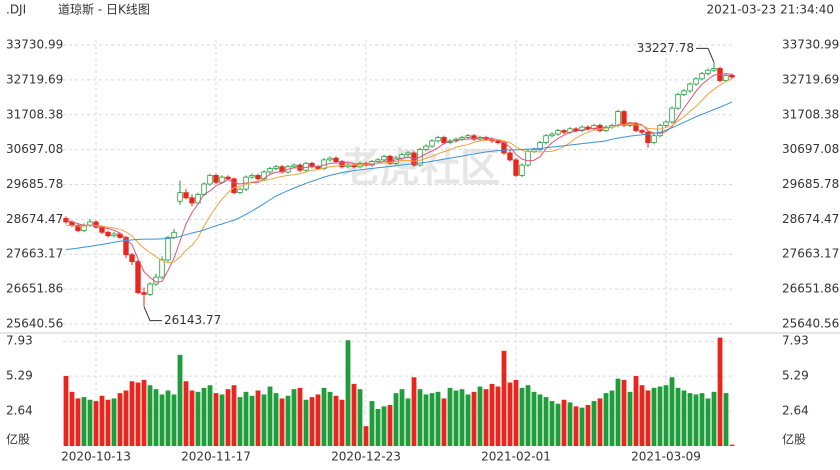 This screenshot has height=470, width=840. What do you see at coordinates (810, 79) in the screenshot?
I see `y-tick-label-right: 32719.69` at bounding box center [810, 79].